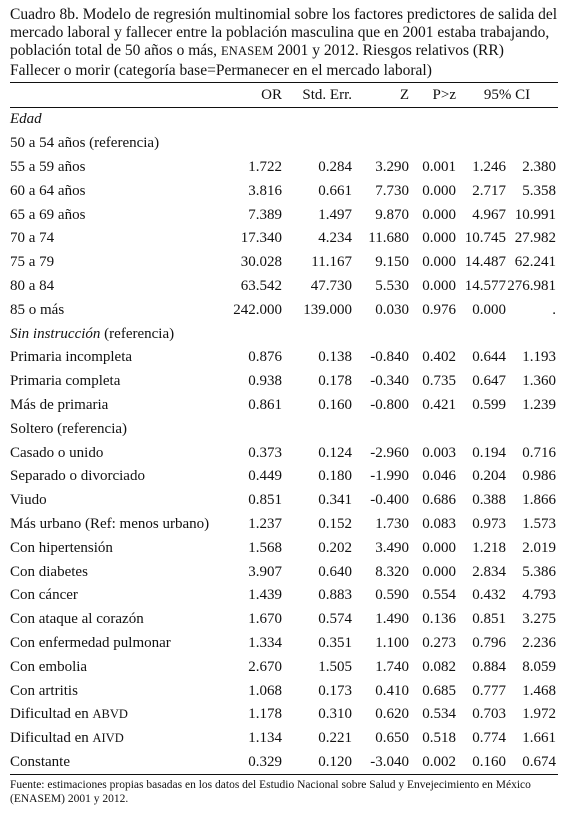 The width and height of the screenshot is (568, 820). What do you see at coordinates (392, 214) in the screenshot?
I see `cell-z: 9.870` at bounding box center [392, 214].